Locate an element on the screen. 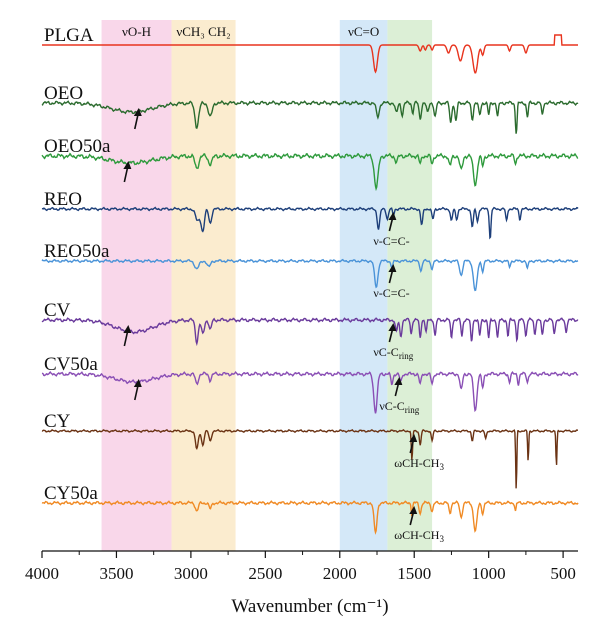  series-line-plga is located at coordinates (310, 54).